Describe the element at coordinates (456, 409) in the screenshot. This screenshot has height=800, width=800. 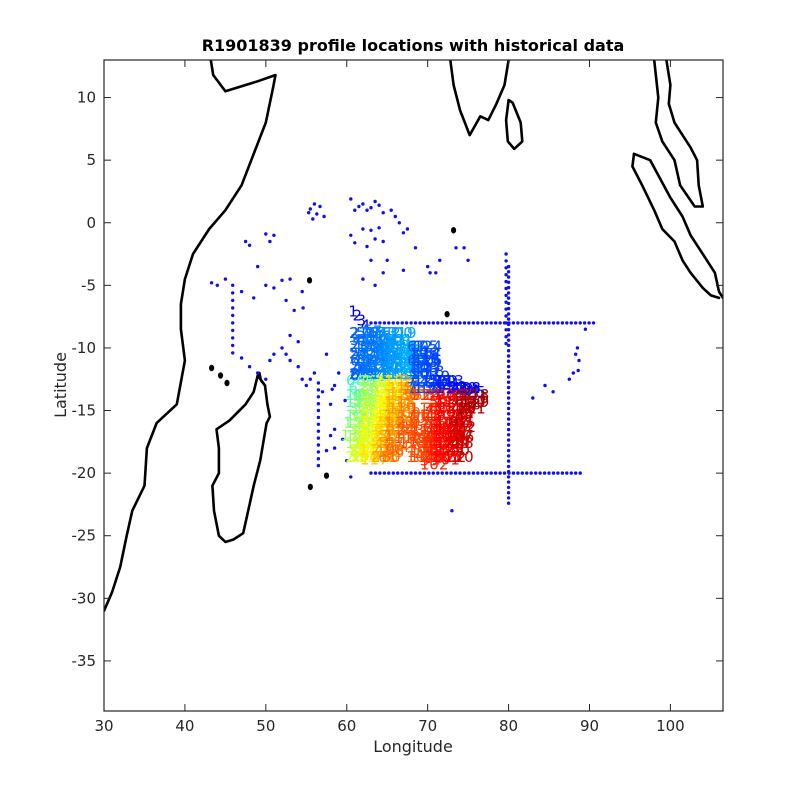
I see `profile-label: 25` at that location.